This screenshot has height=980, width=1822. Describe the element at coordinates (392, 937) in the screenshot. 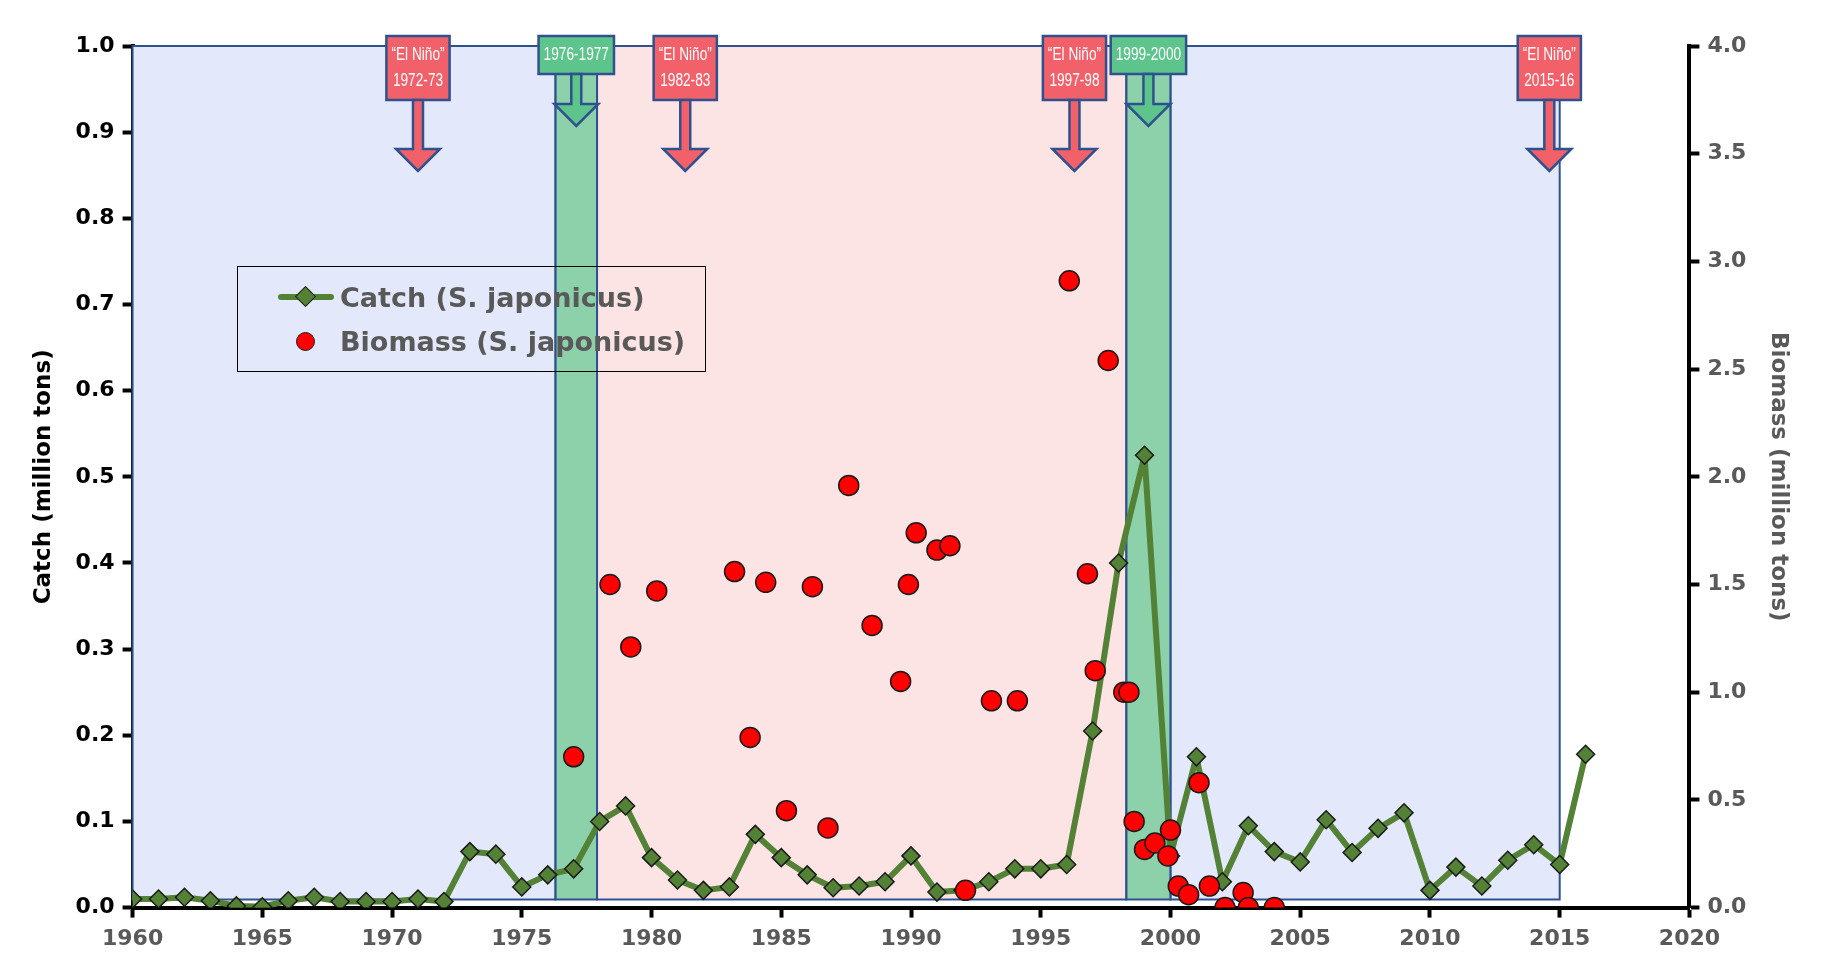

I see `x-tick-label: 1970` at that location.